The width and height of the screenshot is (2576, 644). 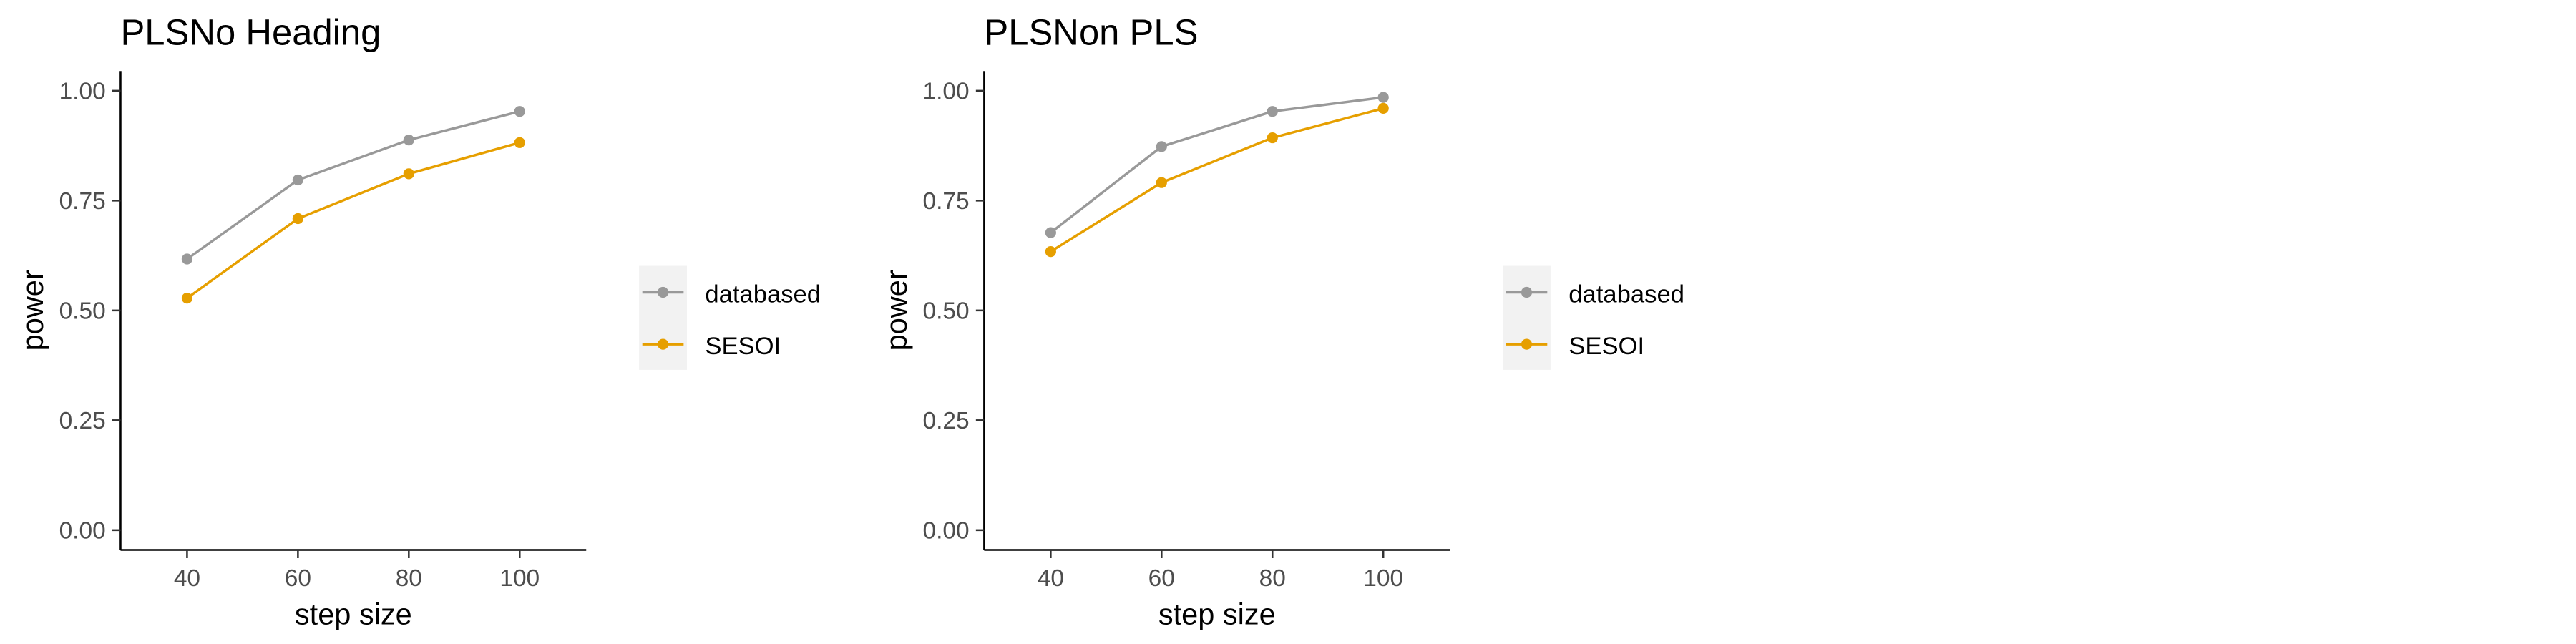 I want to click on chart-title: PLSNon PLS, so click(x=1091, y=31).